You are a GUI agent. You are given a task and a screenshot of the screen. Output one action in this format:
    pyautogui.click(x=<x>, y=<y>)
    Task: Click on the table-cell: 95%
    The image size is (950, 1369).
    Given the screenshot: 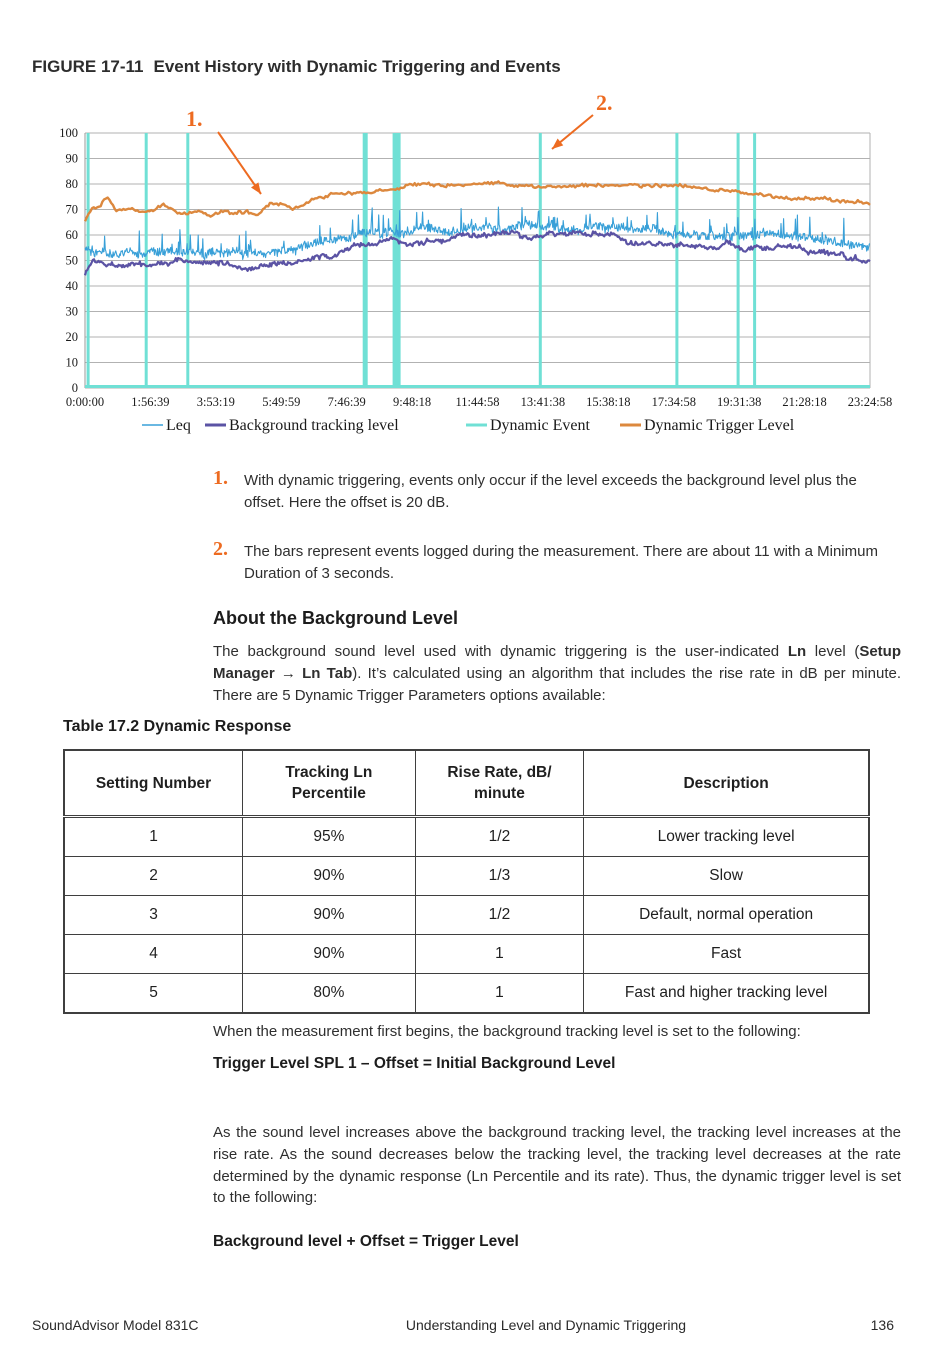 What is the action you would take?
    pyautogui.click(x=329, y=836)
    